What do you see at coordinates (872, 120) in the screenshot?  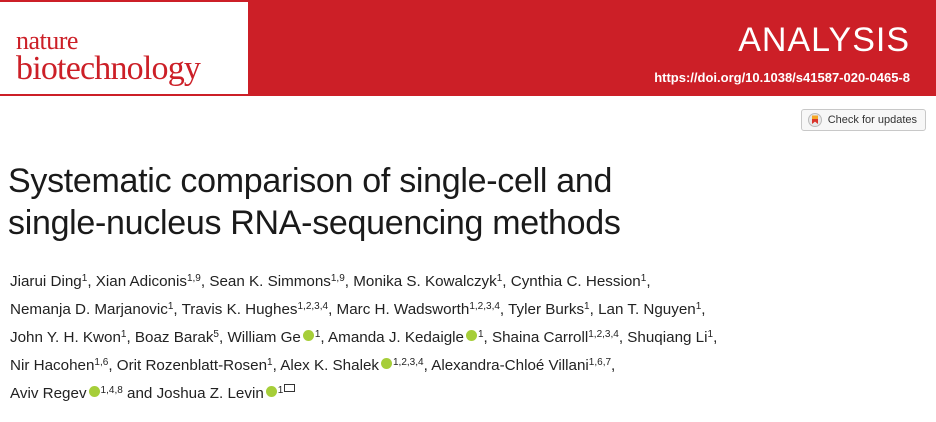 I see `check-for-updates-label: Check for updates` at bounding box center [872, 120].